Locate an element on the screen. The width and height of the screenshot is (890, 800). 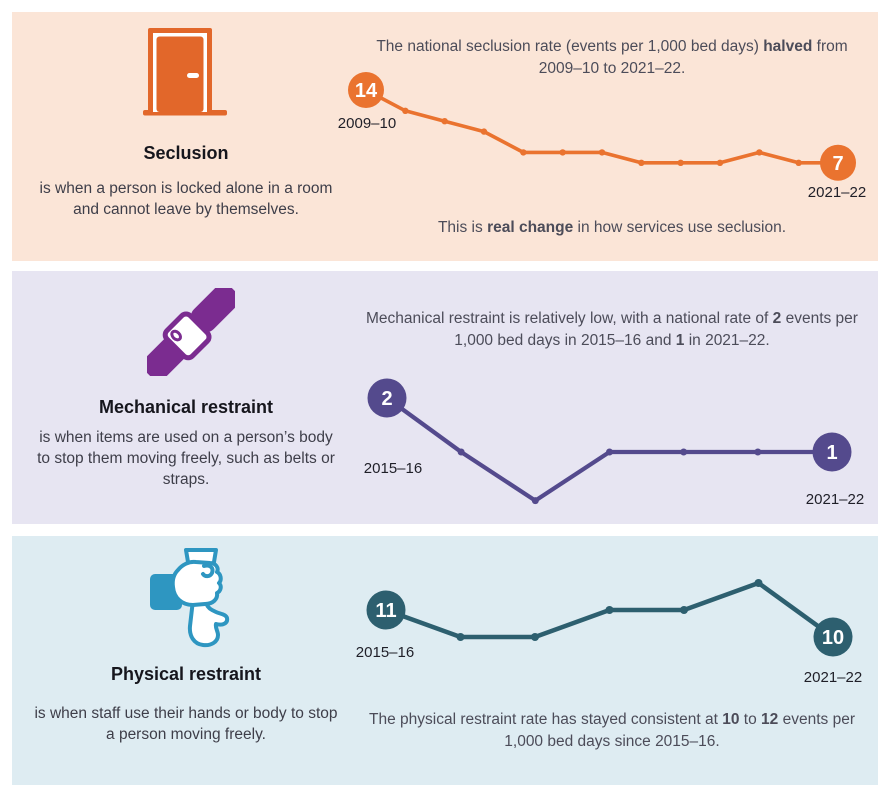
door-icon is located at coordinates (185, 72).